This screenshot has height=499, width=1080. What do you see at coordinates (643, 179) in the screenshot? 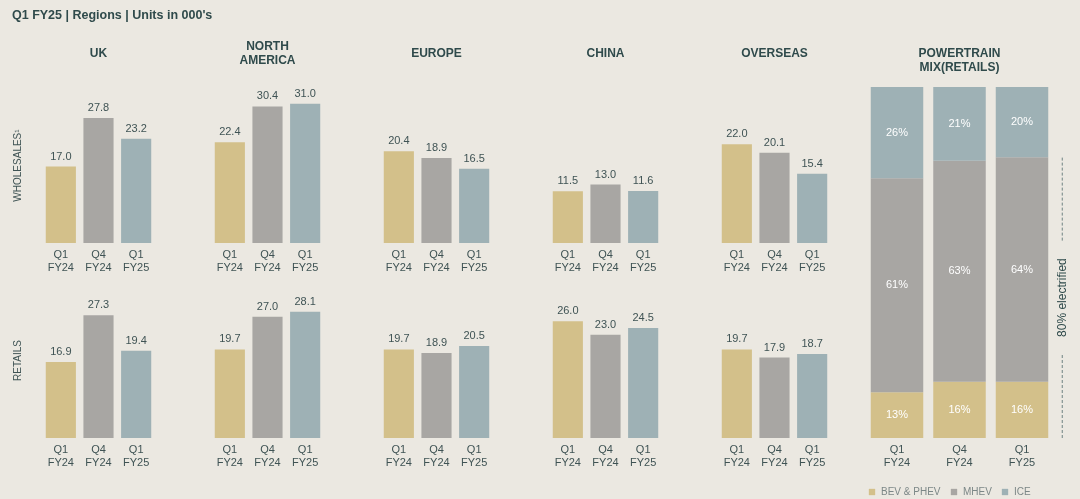
I see `data-label: 11.6` at bounding box center [643, 179].